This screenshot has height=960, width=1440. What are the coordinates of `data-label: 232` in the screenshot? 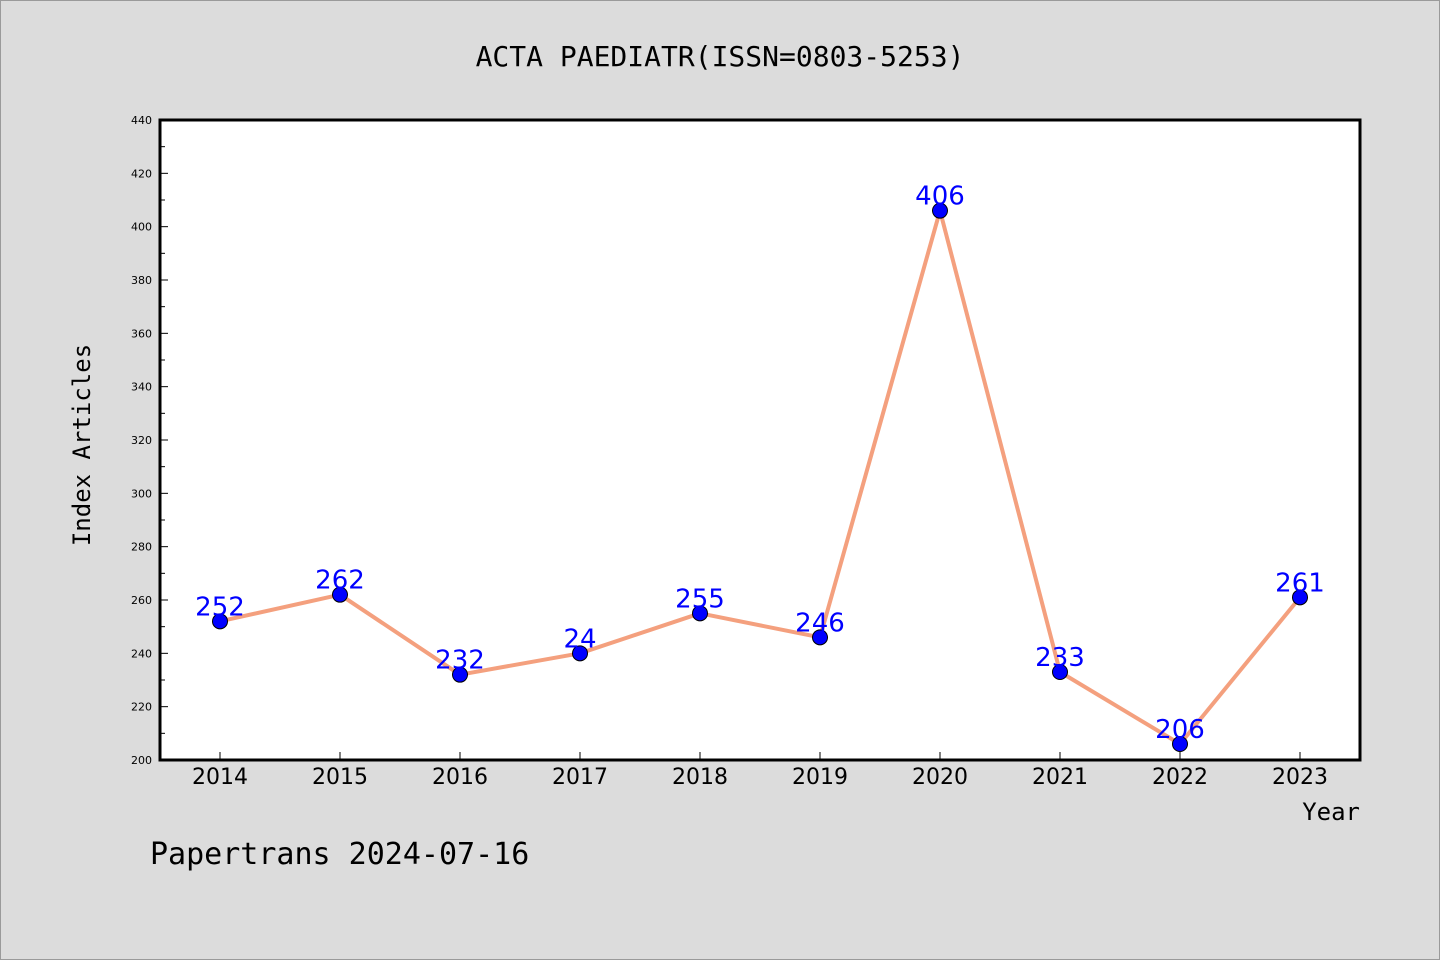 It's located at (460, 661).